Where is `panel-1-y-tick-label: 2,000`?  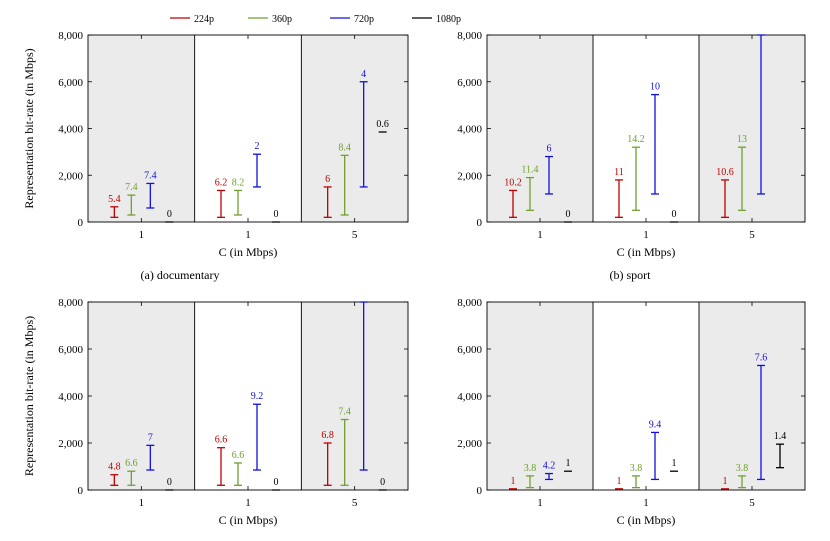
panel-1-y-tick-label: 2,000 is located at coordinates (70, 176).